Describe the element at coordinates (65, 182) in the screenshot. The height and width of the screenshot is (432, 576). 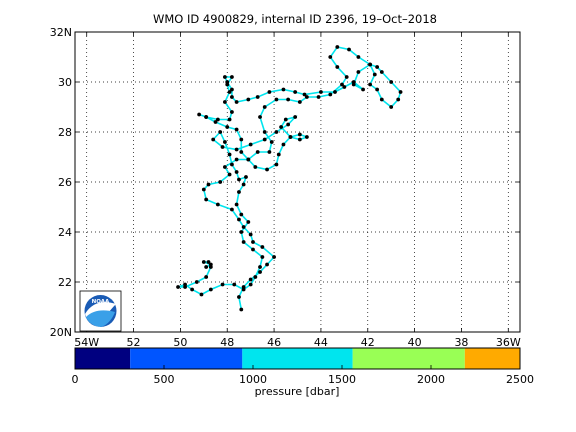
I see `y-tick-label: 26` at that location.